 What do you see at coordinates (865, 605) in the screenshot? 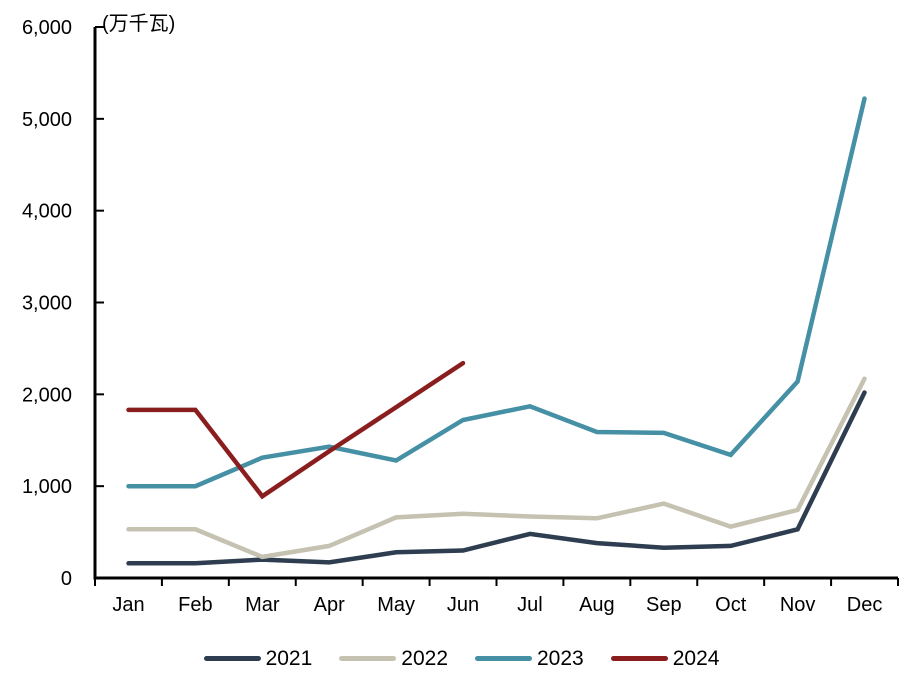
I see `x-tick-label: Dec` at bounding box center [865, 605].